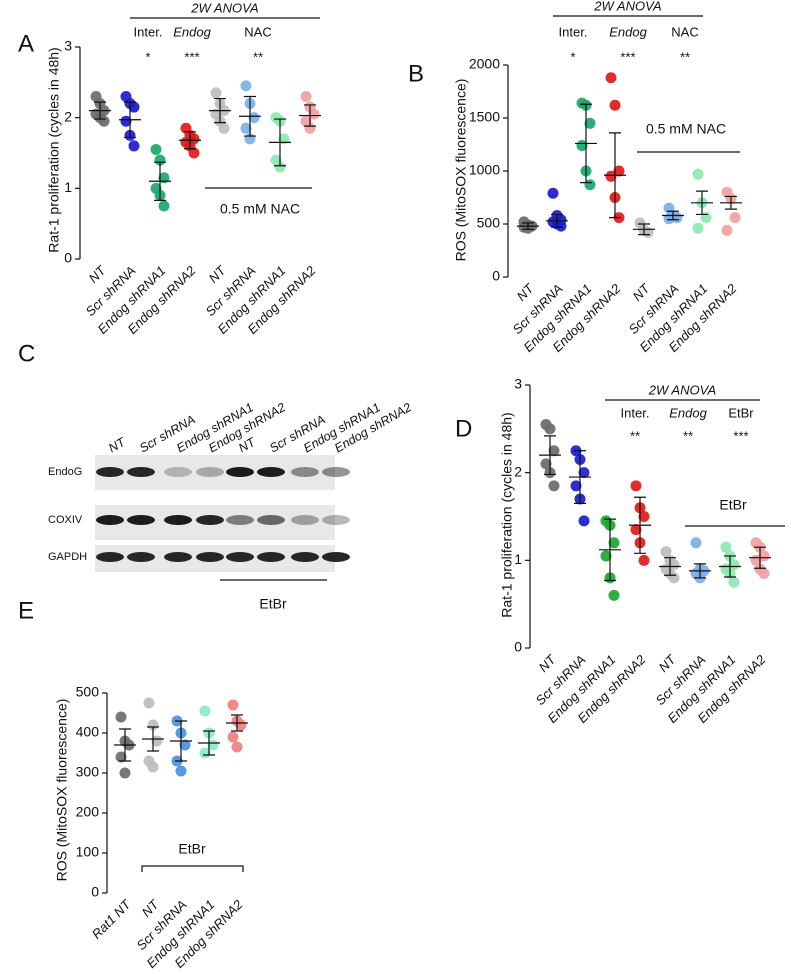 The image size is (791, 975). Describe the element at coordinates (88, 732) in the screenshot. I see `y-tick-label: 400` at that location.